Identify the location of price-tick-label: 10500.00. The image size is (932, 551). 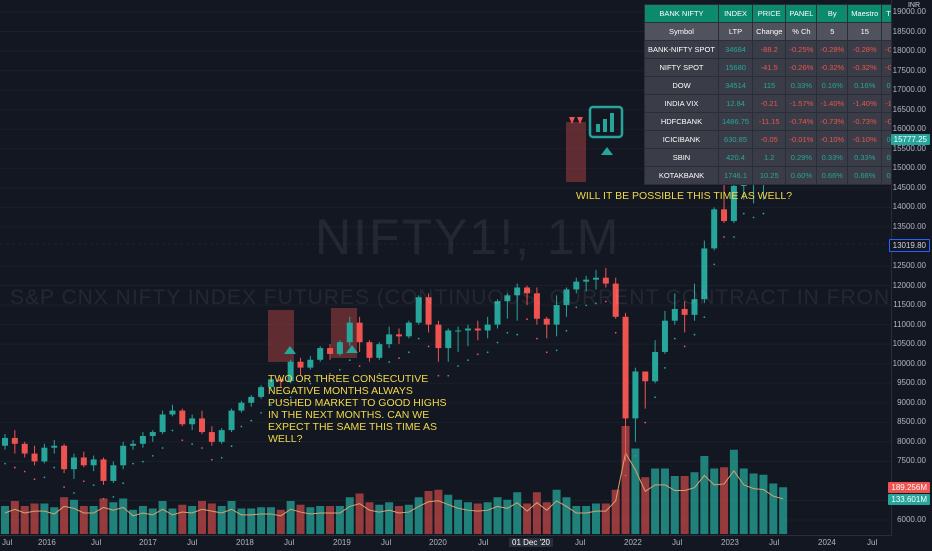
(909, 344).